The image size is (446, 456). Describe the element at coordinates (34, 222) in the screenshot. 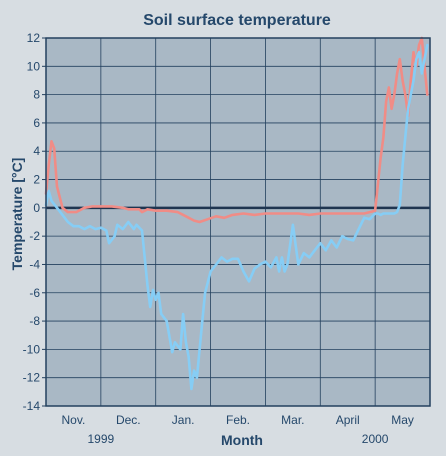

I see `y-axis-ticks: 12 10 8 6 4 2 0 -2 -4 -6 -8 -10 -12 -14` at that location.